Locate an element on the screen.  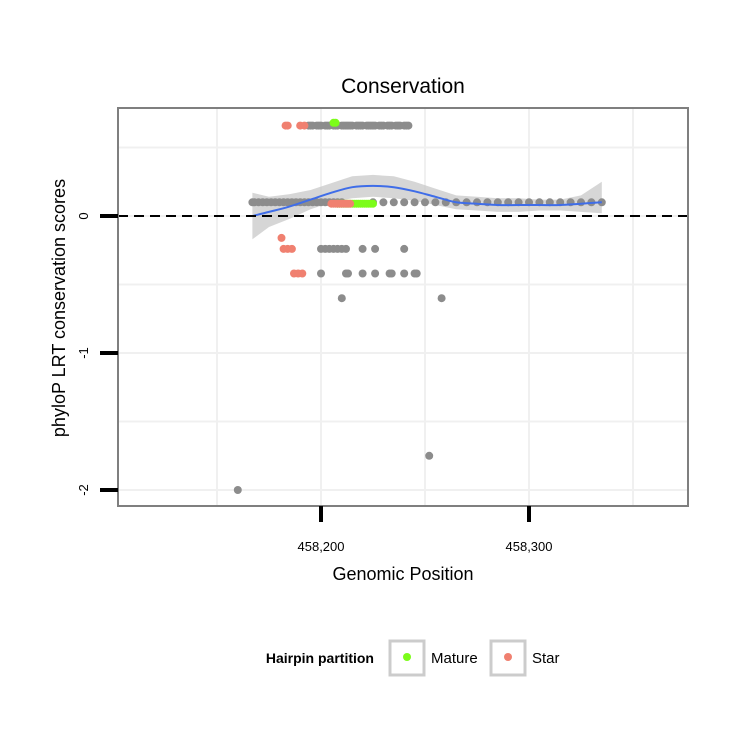
y-tick-label: -1 is located at coordinates (83, 353).